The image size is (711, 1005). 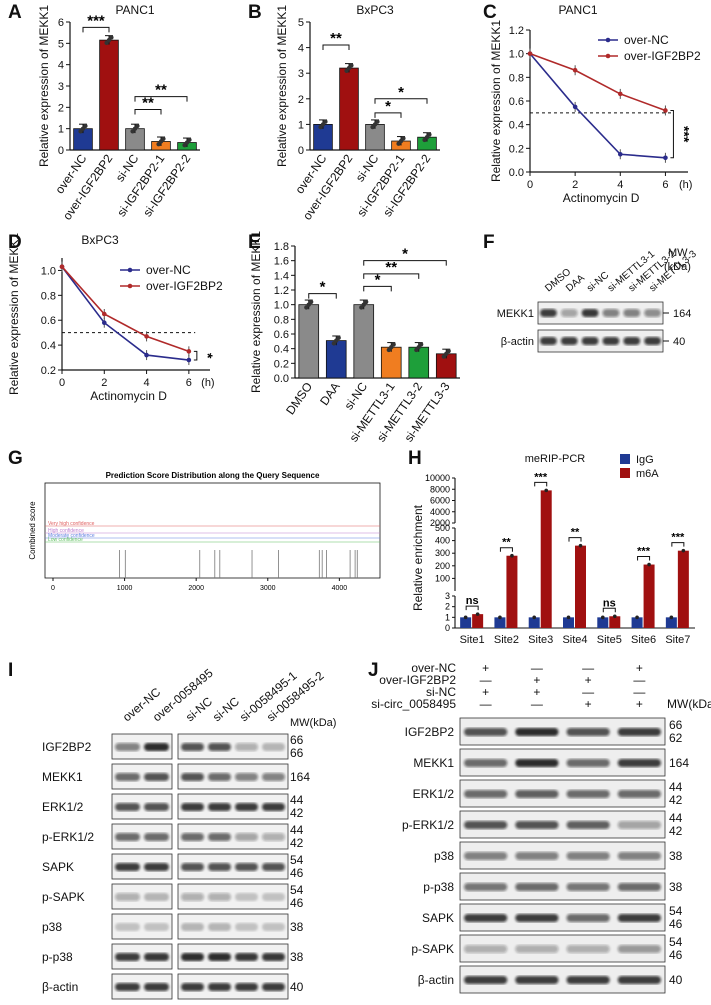 I want to click on mw-label: 54, so click(x=297, y=860).